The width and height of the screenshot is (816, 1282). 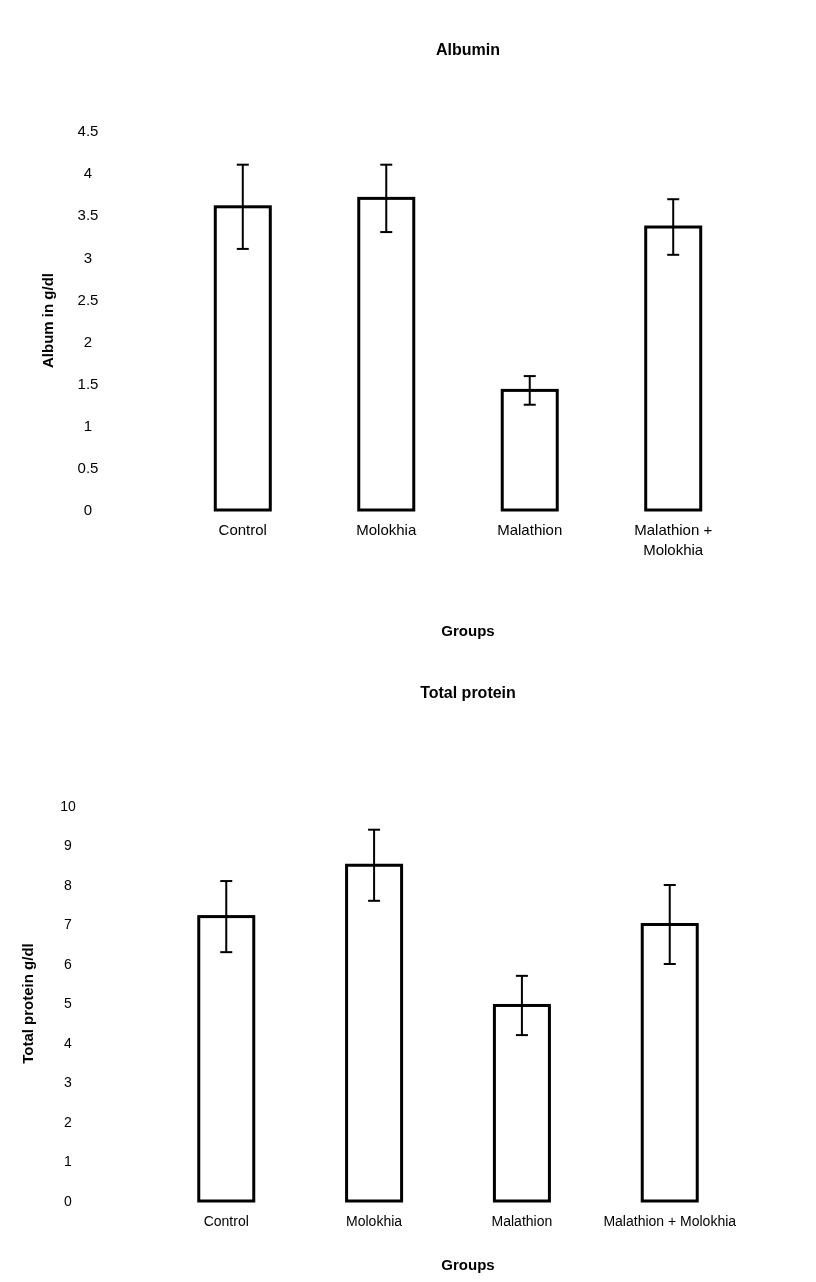 I want to click on chart-title: Total protein, so click(x=468, y=692).